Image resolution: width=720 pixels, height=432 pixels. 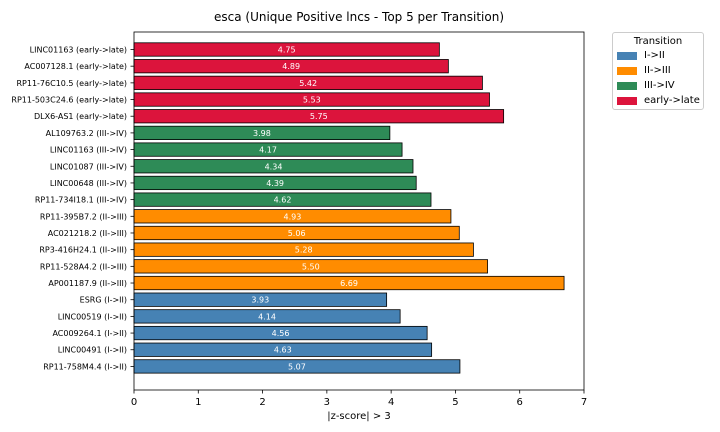 I want to click on x-tick-label: 3, so click(x=327, y=402).